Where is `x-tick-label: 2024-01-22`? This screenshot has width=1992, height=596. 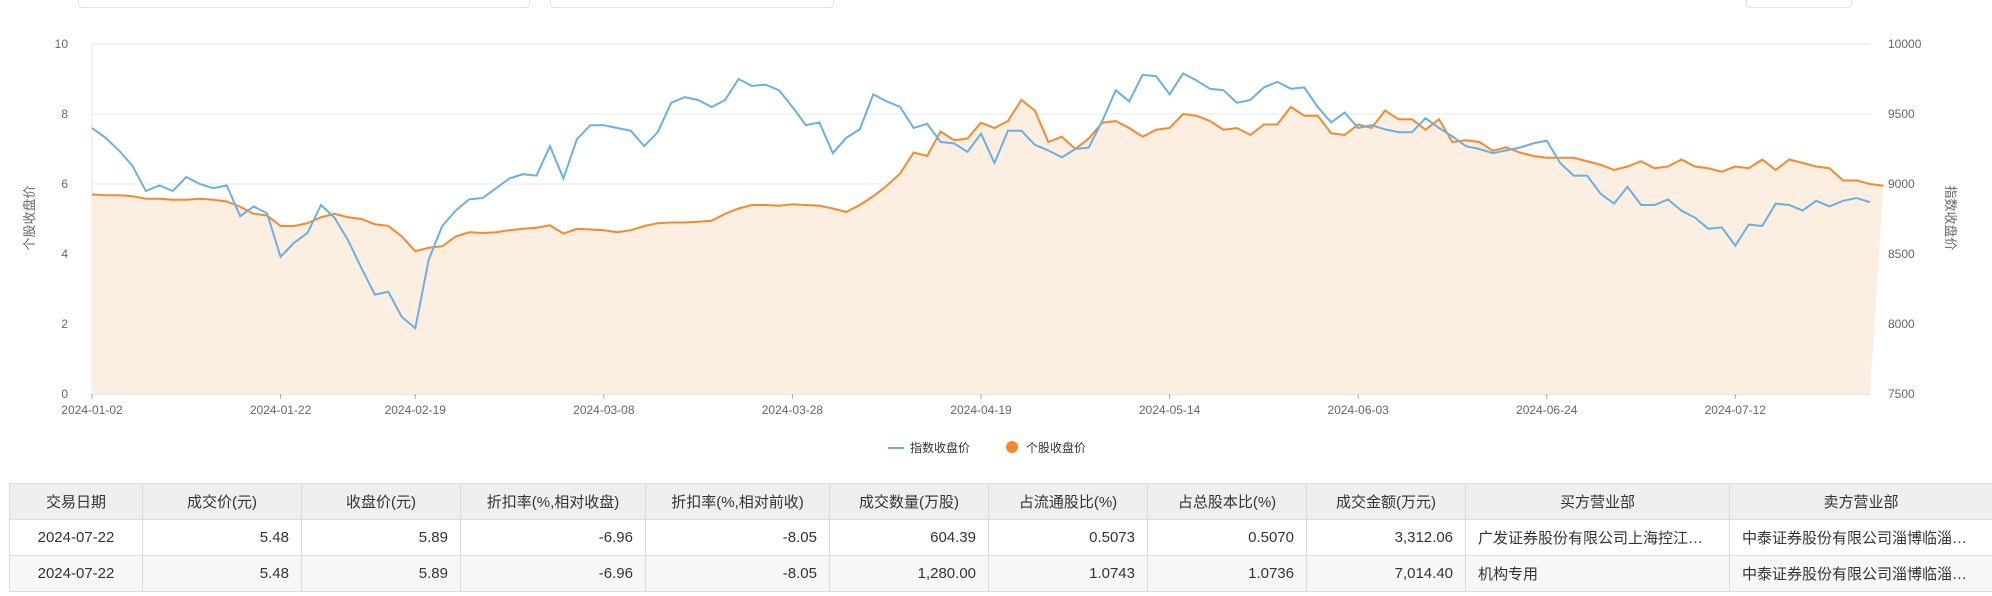 x-tick-label: 2024-01-22 is located at coordinates (281, 410).